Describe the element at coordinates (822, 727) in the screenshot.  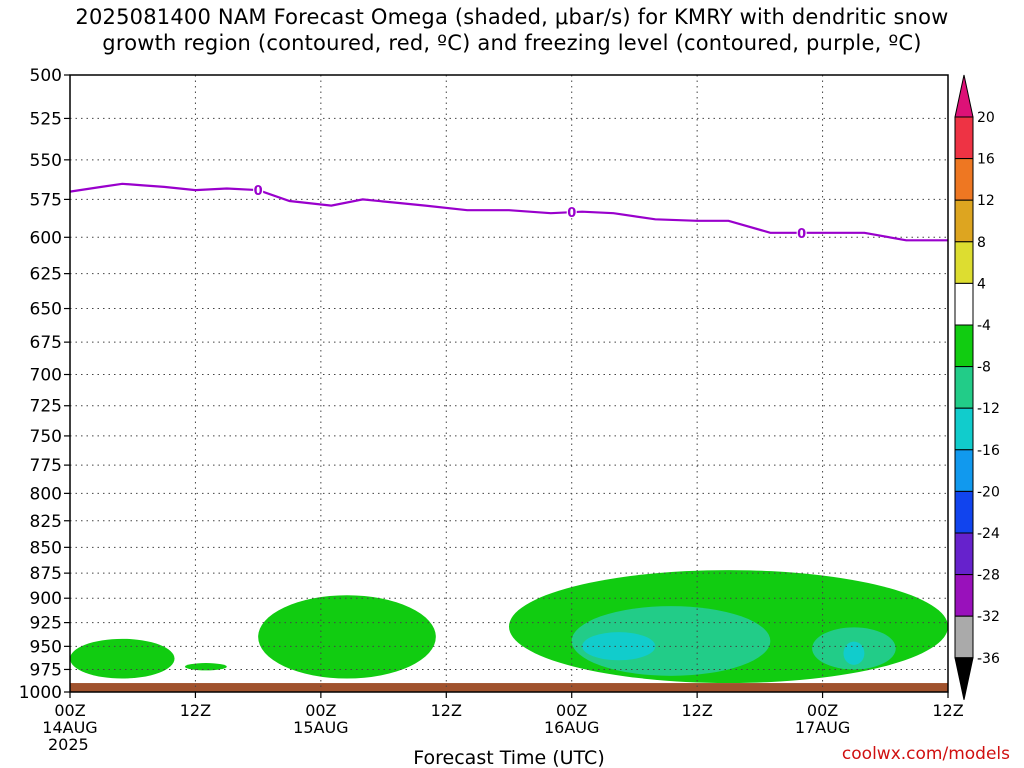
I see `x-tick-label-72-1: 17AUG` at that location.